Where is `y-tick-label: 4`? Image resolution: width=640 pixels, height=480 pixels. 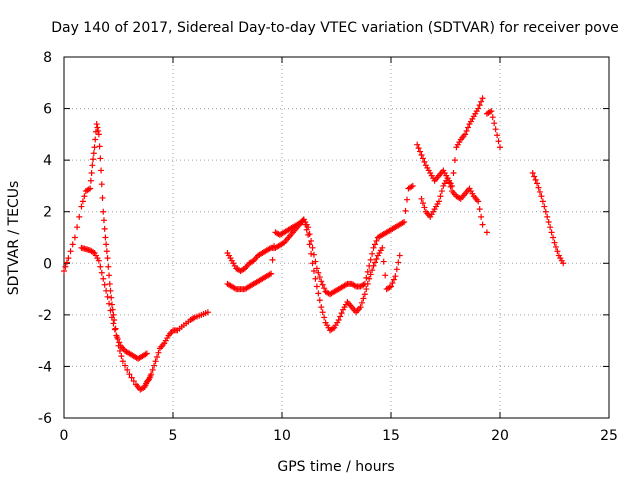
y-tick-label: 4 is located at coordinates (47, 161).